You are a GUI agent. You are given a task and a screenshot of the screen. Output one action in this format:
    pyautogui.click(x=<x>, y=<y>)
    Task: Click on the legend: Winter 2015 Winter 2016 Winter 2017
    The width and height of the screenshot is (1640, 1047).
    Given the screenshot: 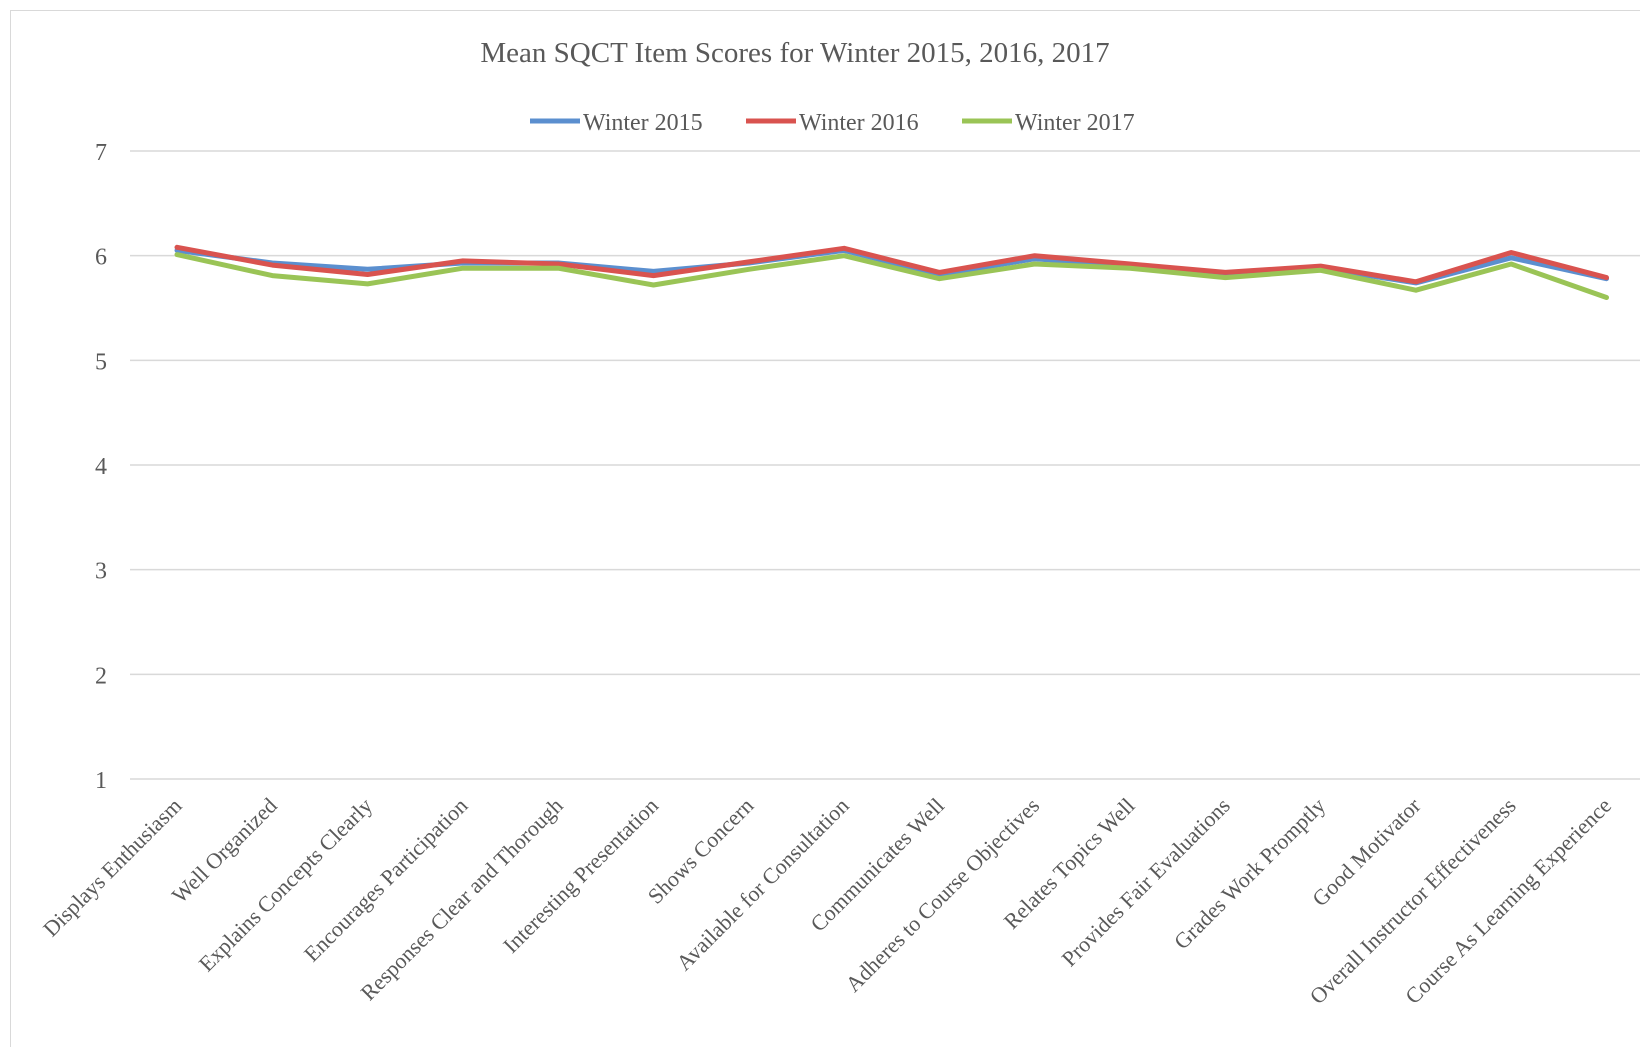 What is the action you would take?
    pyautogui.click(x=832, y=123)
    